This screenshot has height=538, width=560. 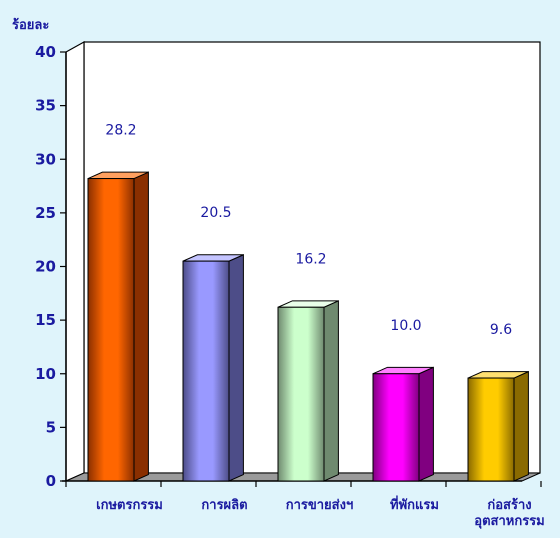 What do you see at coordinates (45, 52) in the screenshot?
I see `y-tick-label: 40` at bounding box center [45, 52].